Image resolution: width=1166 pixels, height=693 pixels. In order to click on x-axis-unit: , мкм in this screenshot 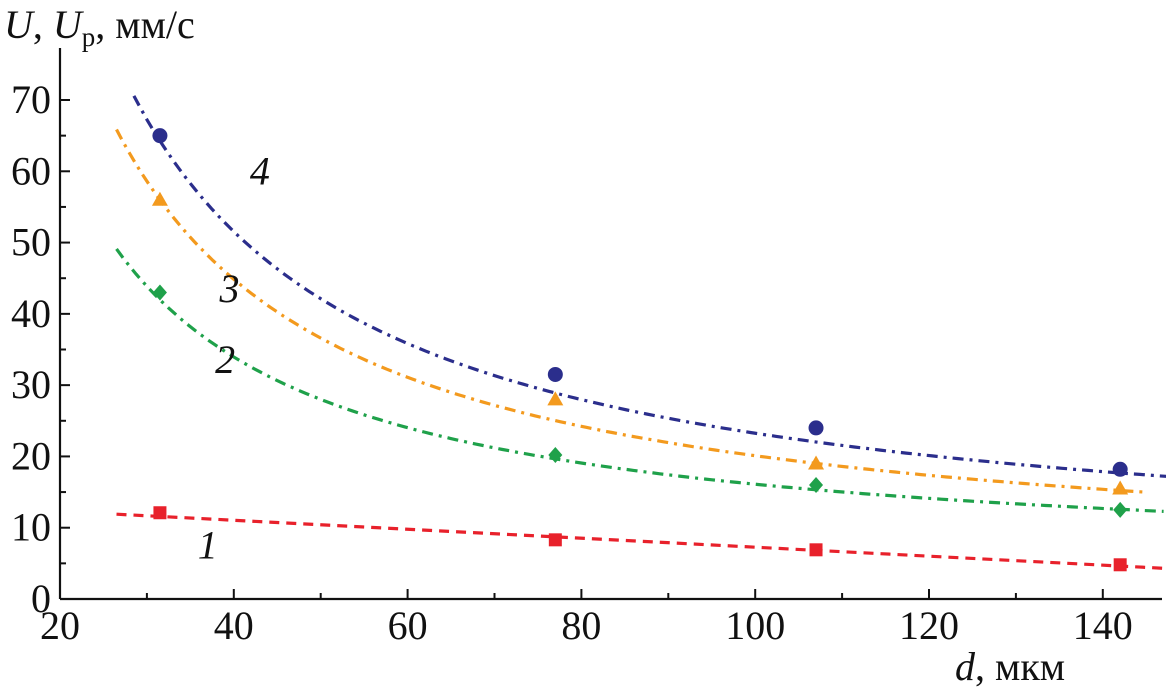, I will do `click(1020, 666)`.